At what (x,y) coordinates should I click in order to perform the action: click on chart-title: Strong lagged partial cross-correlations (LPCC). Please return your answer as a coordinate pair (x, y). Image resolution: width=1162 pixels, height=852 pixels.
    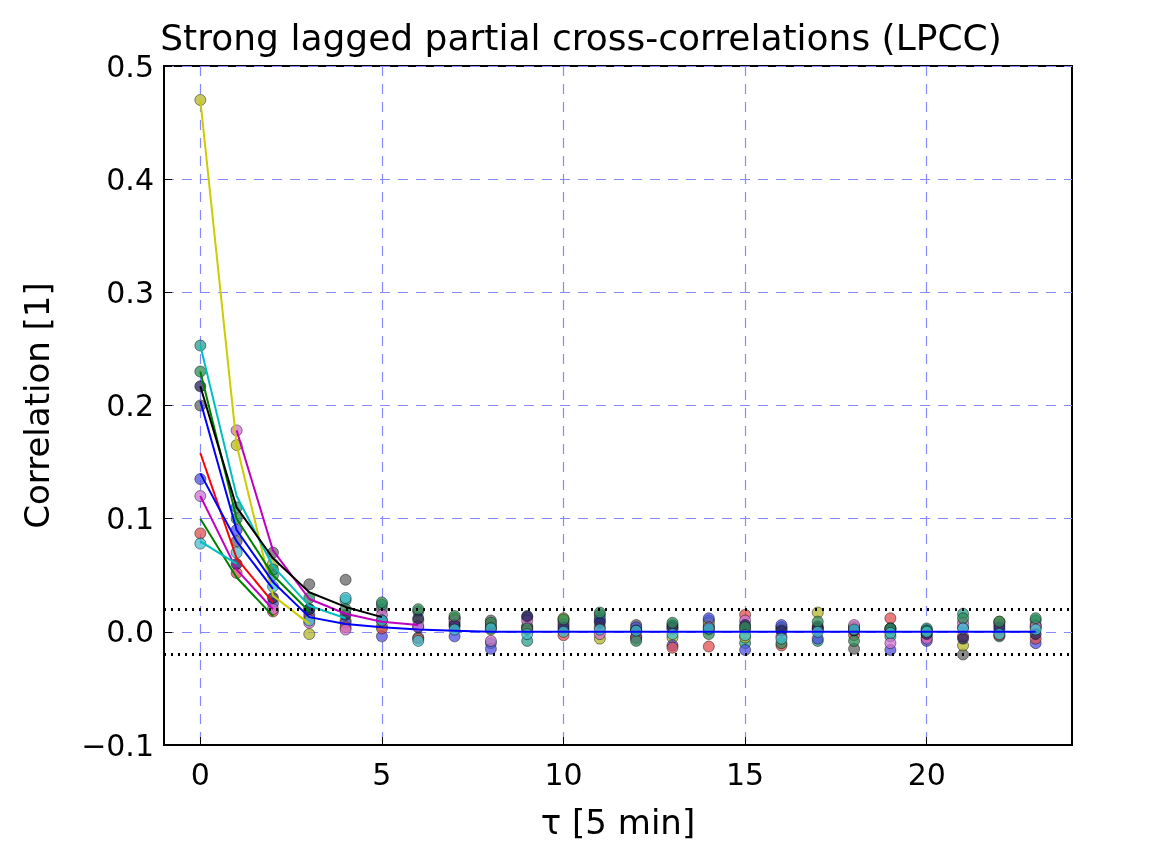
    Looking at the image, I should click on (581, 37).